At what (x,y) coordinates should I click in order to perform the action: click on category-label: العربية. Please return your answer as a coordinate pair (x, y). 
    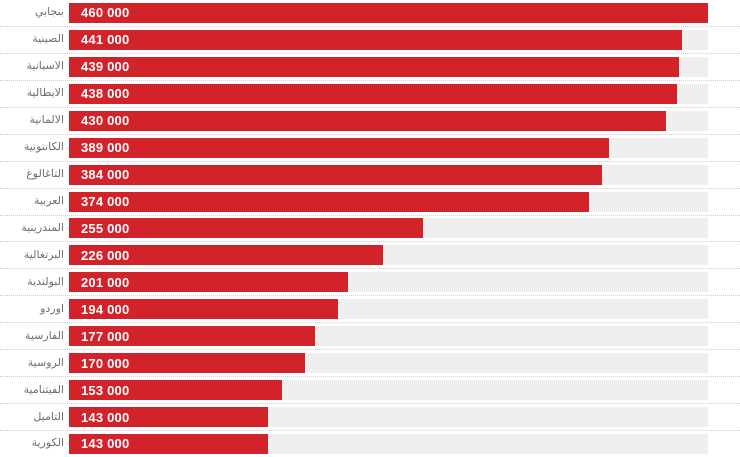
    Looking at the image, I should click on (48, 202).